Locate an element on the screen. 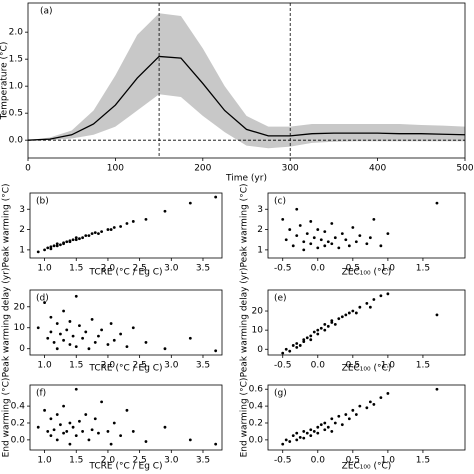 Image resolution: width=474 pixels, height=474 pixels. x-axis-label: TCRE (°C / Eg C) is located at coordinates (125, 369).